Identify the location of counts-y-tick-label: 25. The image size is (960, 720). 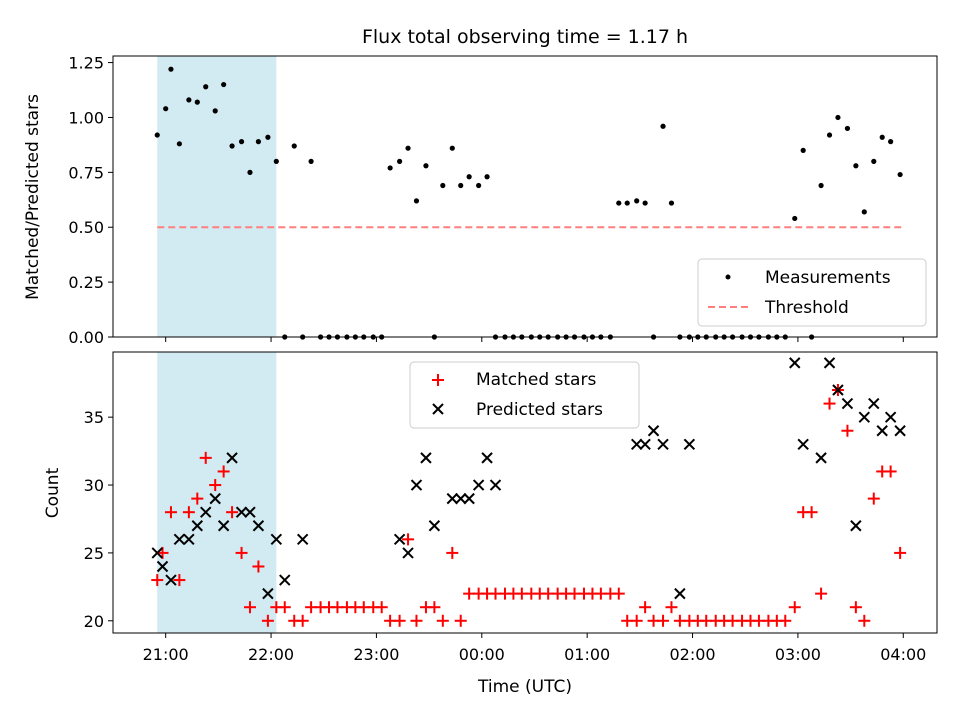
(94, 553).